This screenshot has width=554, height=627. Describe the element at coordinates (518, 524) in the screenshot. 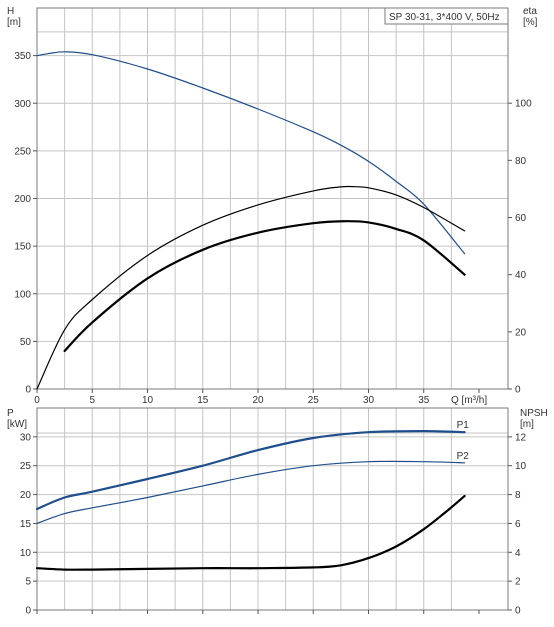

I see `bottom-right-tick-label: 6` at that location.